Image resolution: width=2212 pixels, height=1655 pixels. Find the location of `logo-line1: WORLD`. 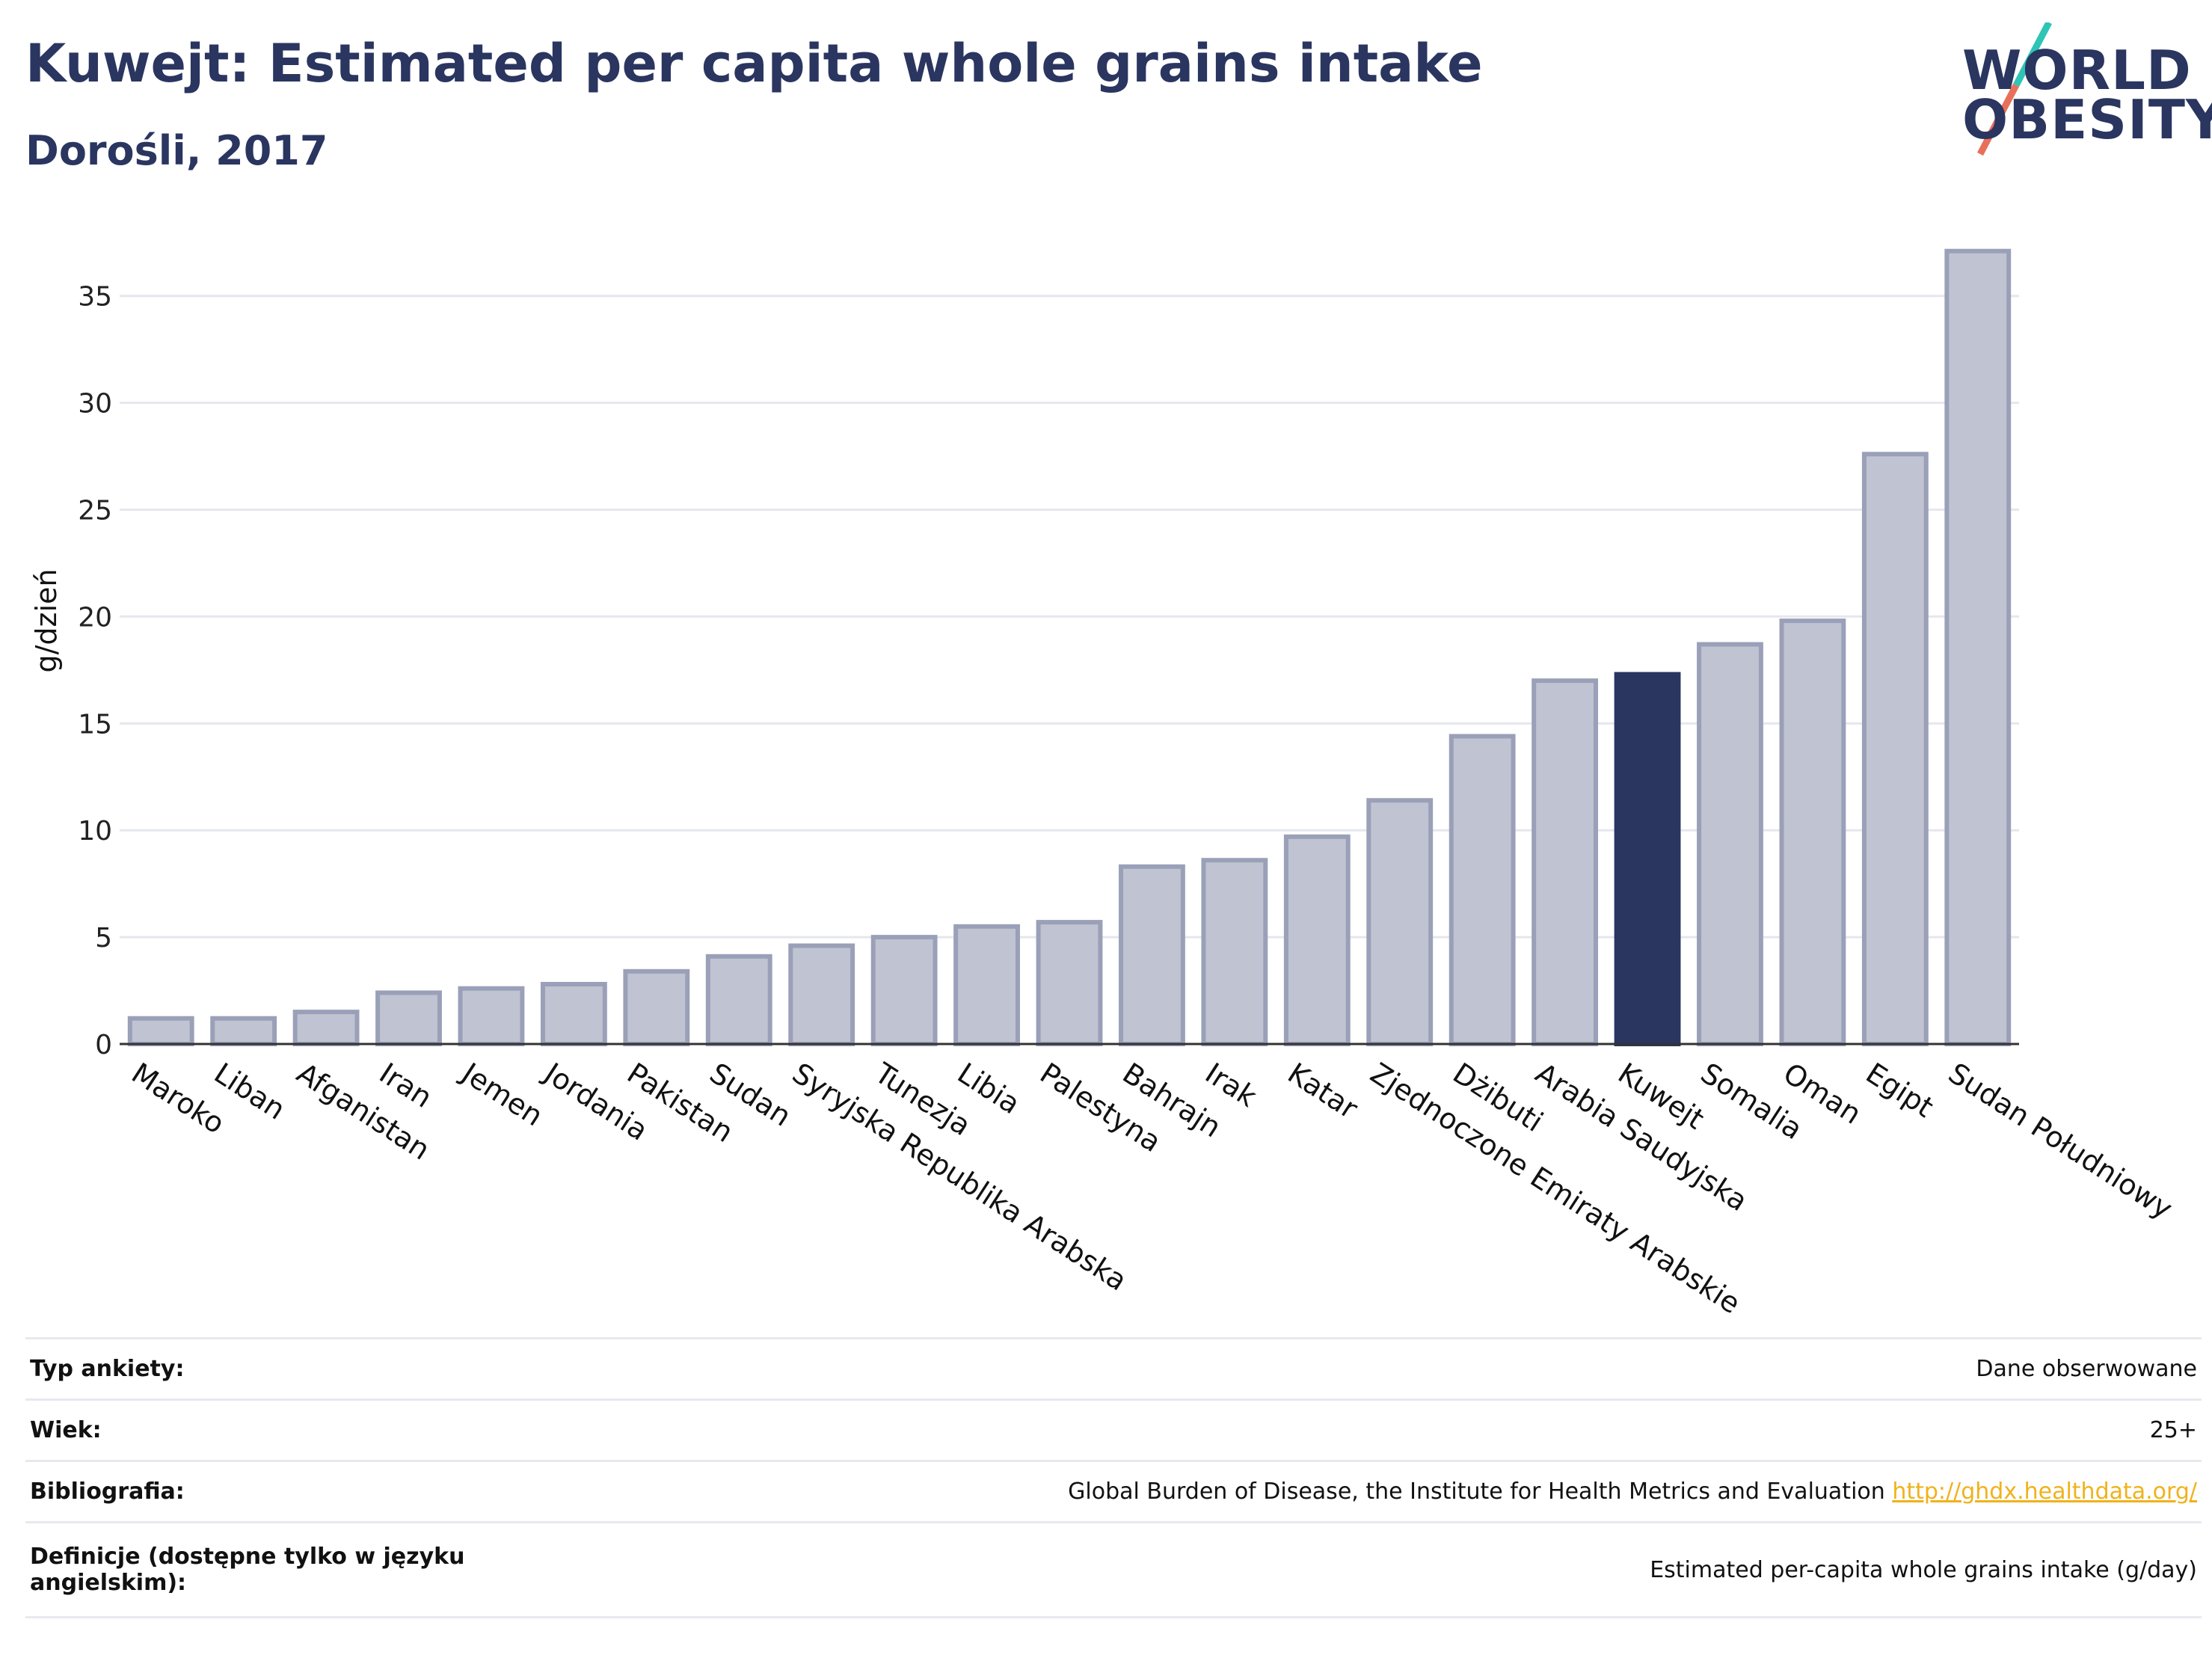

logo-line1: WORLD is located at coordinates (2077, 70).